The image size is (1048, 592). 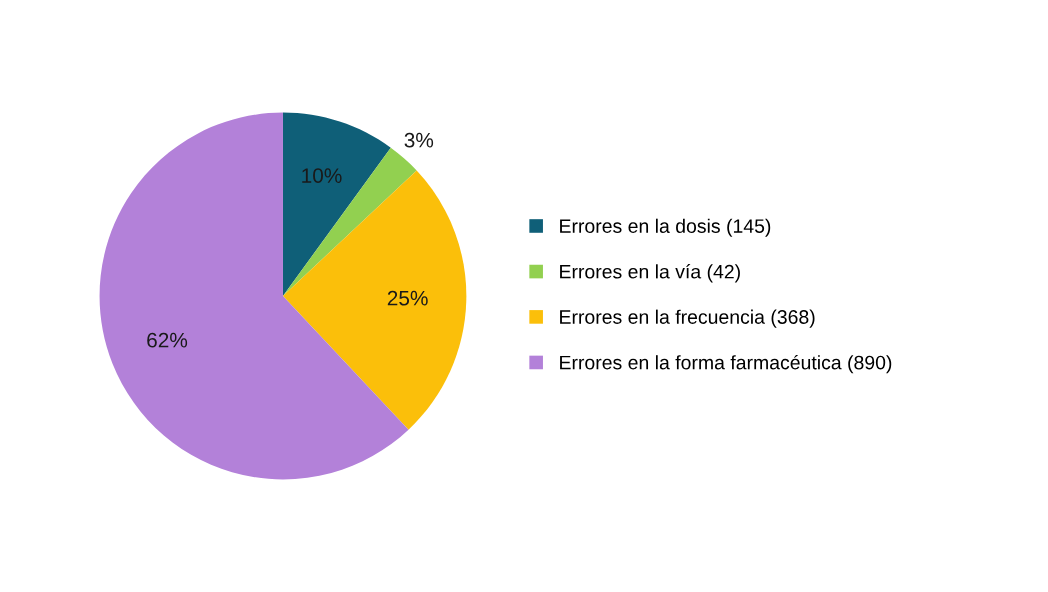 What do you see at coordinates (322, 175) in the screenshot?
I see `data-label: 10%` at bounding box center [322, 175].